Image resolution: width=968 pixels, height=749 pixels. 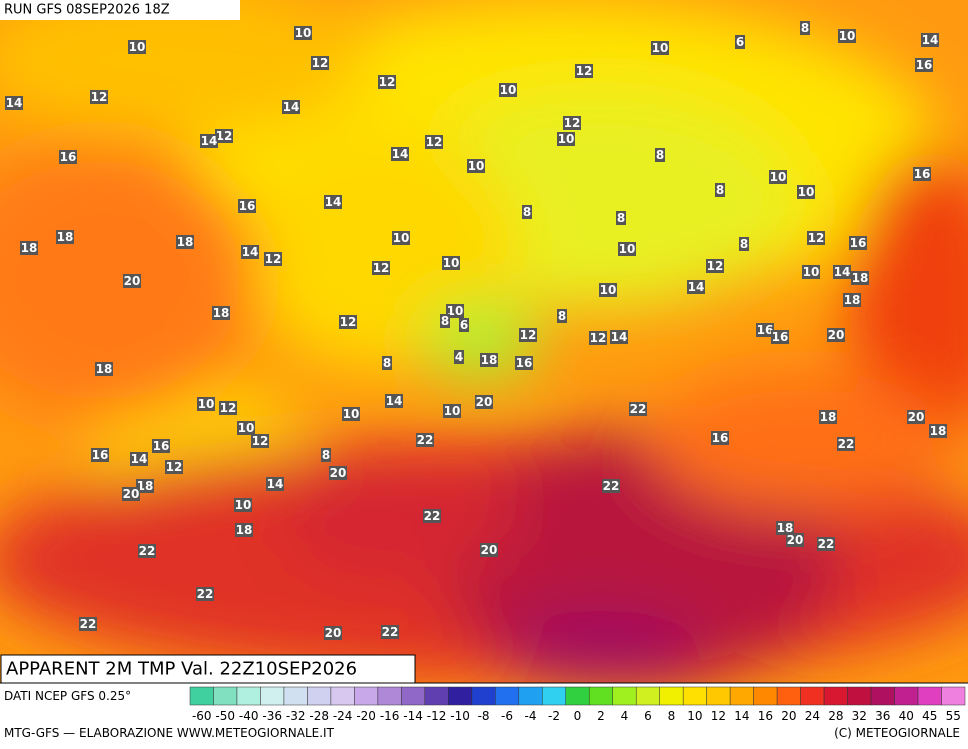 What do you see at coordinates (916, 417) in the screenshot?
I see `temp-label: 20` at bounding box center [916, 417].